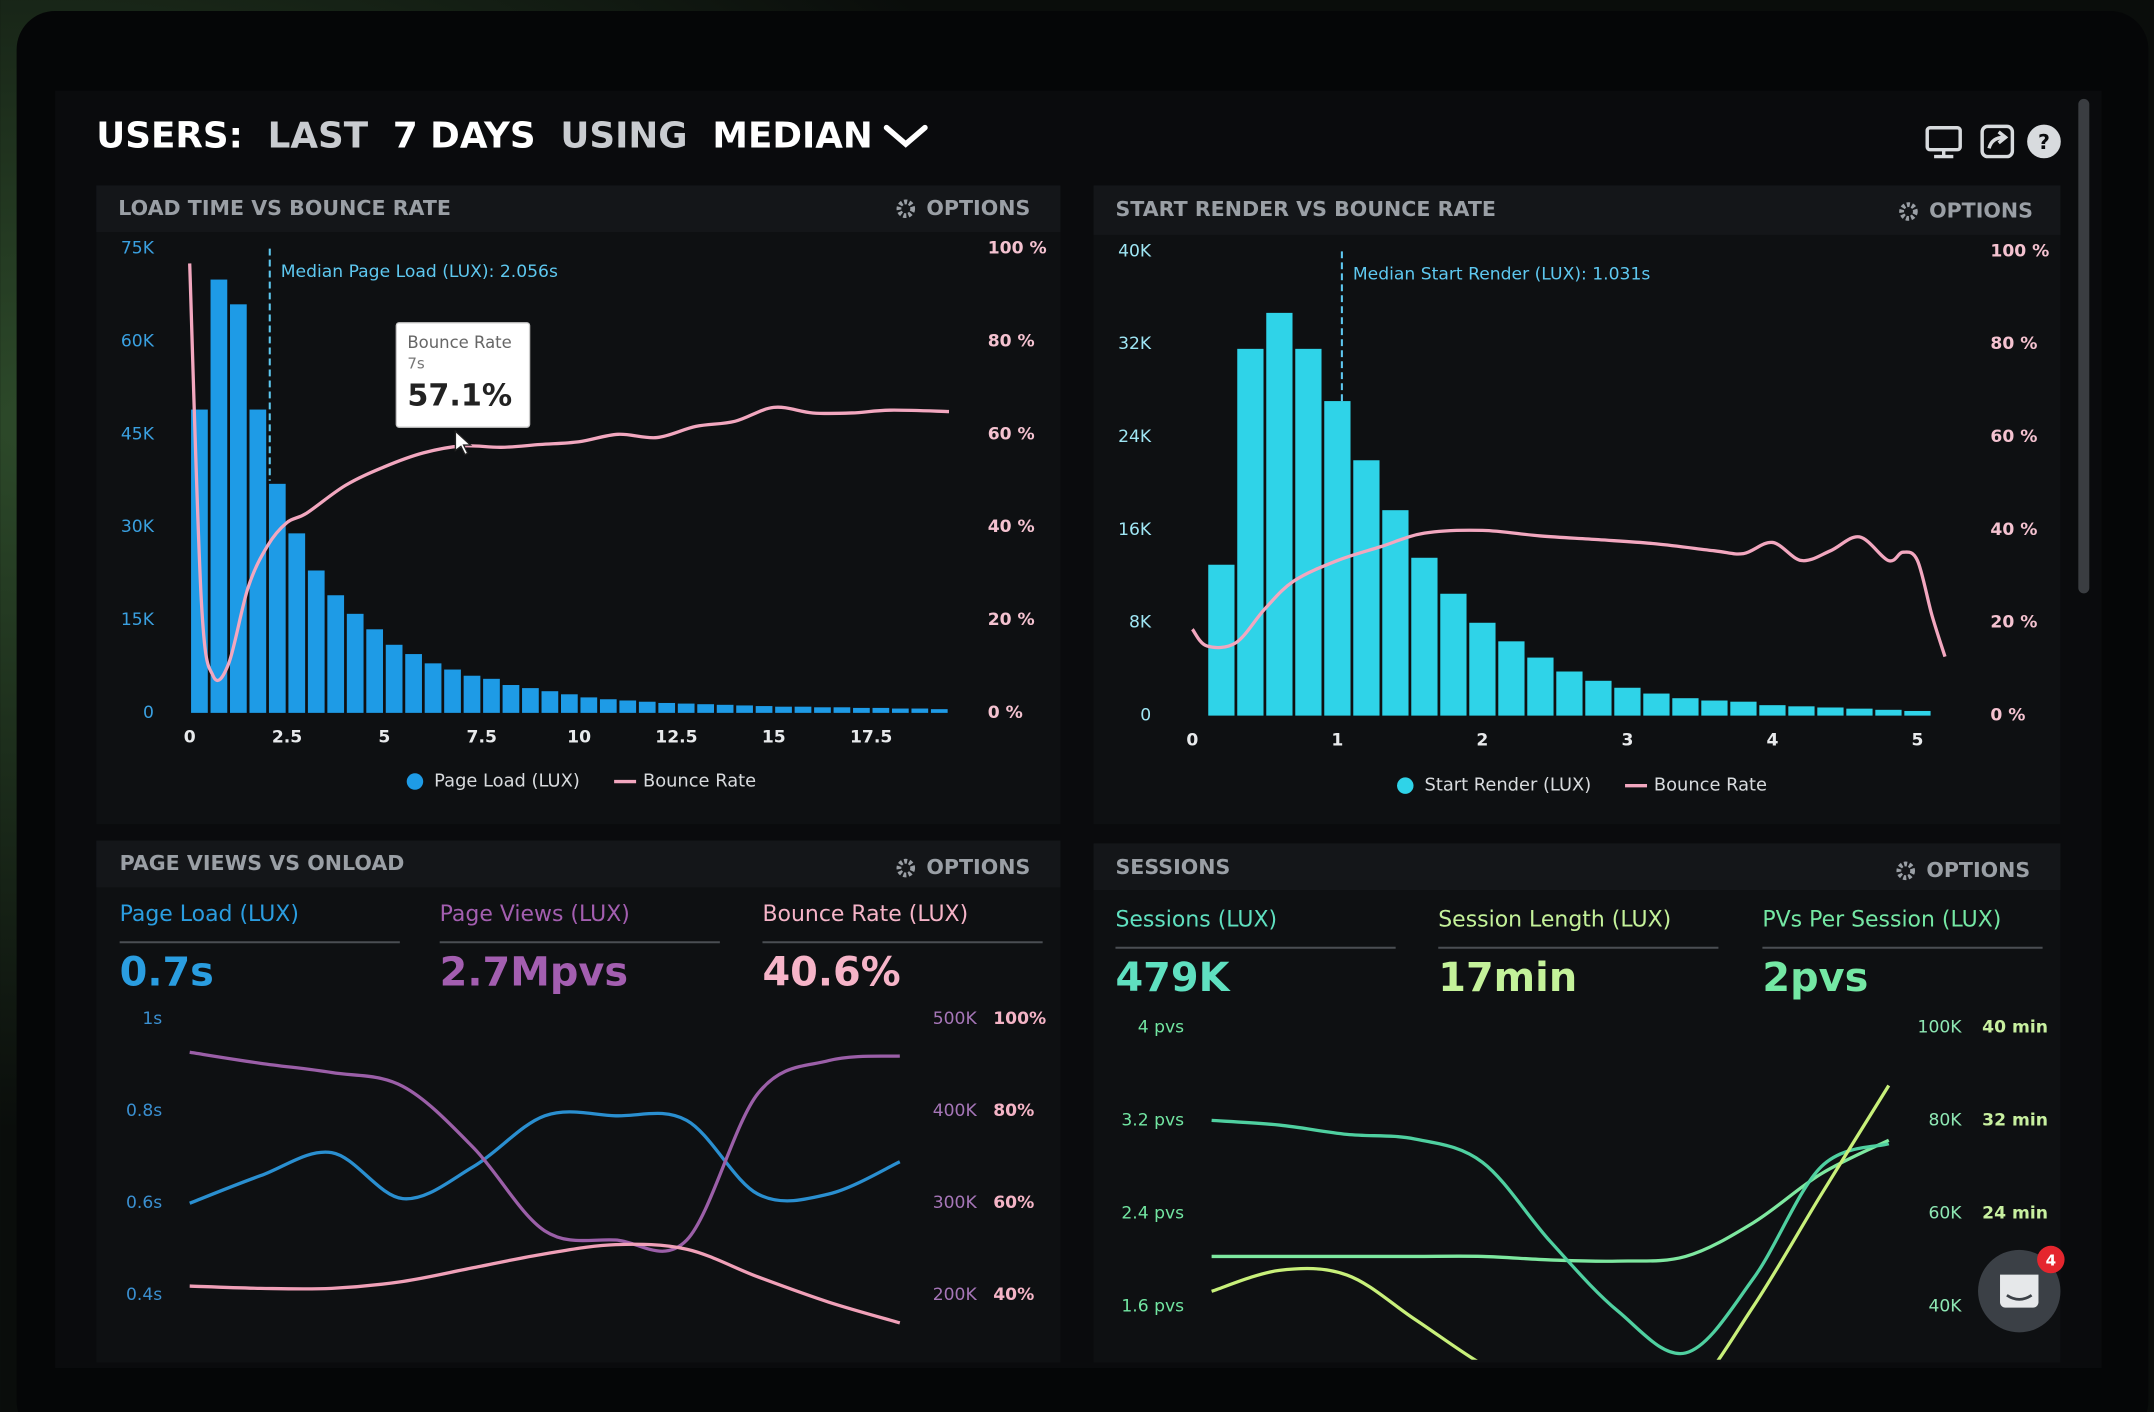 This screenshot has height=1412, width=2154. Describe the element at coordinates (459, 395) in the screenshot. I see `tooltip-value: 57.1%` at that location.